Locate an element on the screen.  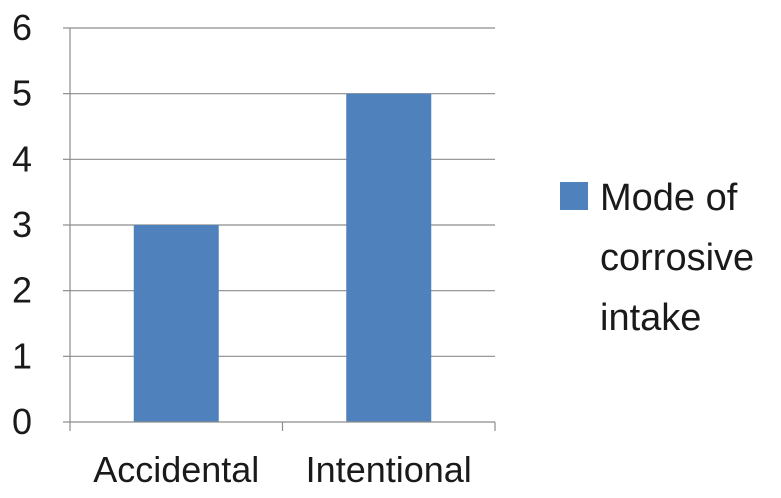
bar-intentional is located at coordinates (389, 258).